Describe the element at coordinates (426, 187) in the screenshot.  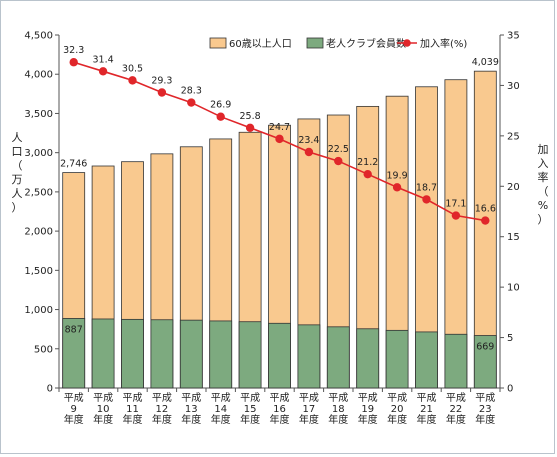
I see `rate-label: 18.7` at that location.